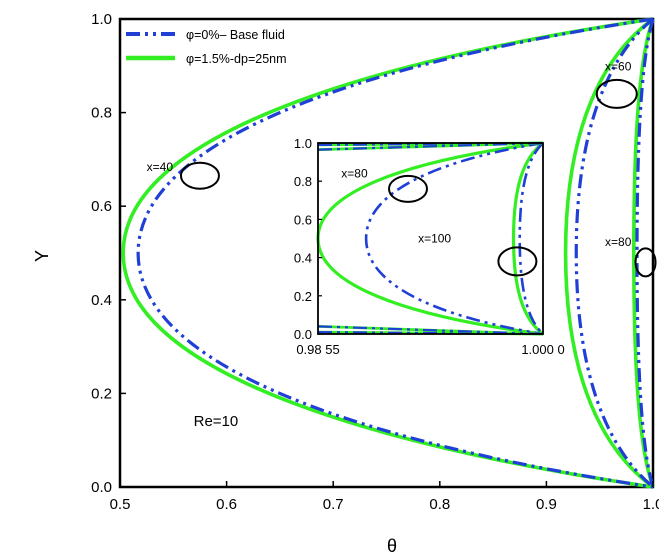  Describe the element at coordinates (439, 221) in the screenshot. I see `inset-annotations: x=80 x=100` at that location.